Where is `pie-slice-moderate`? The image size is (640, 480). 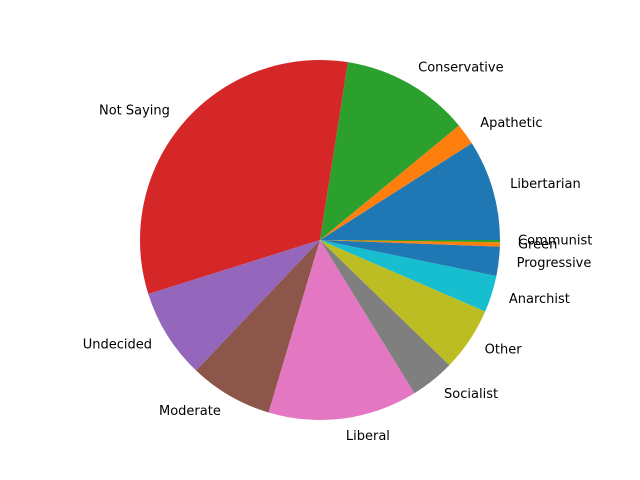
pie-slice-moderate is located at coordinates (258, 326).